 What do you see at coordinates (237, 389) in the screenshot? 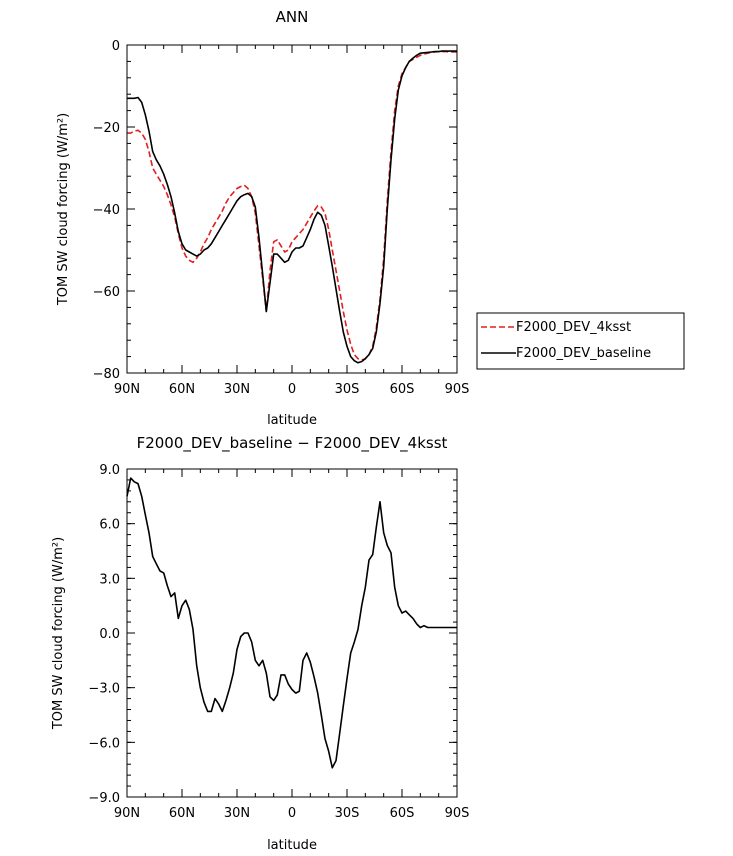
I see `top-x-tick-label: 30N` at bounding box center [237, 389].